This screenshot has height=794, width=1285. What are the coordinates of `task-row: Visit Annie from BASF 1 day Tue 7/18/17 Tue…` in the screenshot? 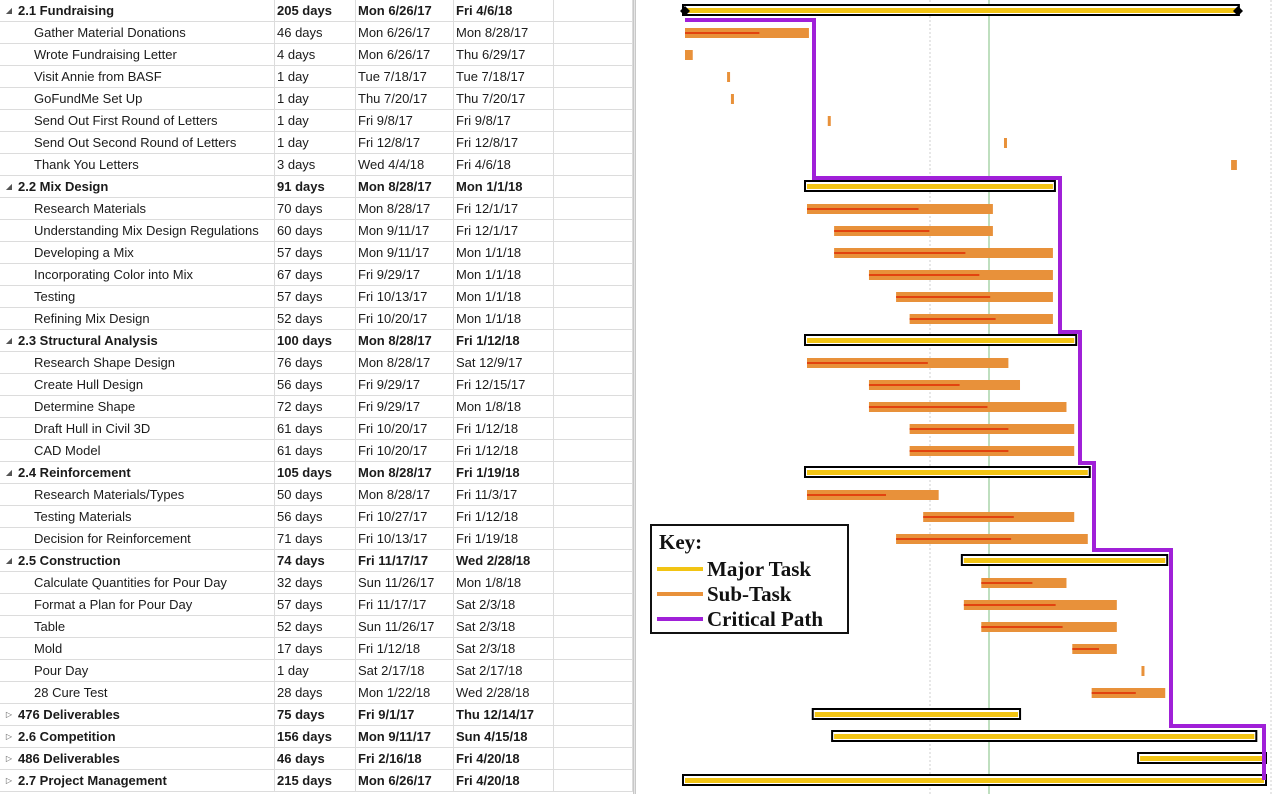 It's located at (316, 77).